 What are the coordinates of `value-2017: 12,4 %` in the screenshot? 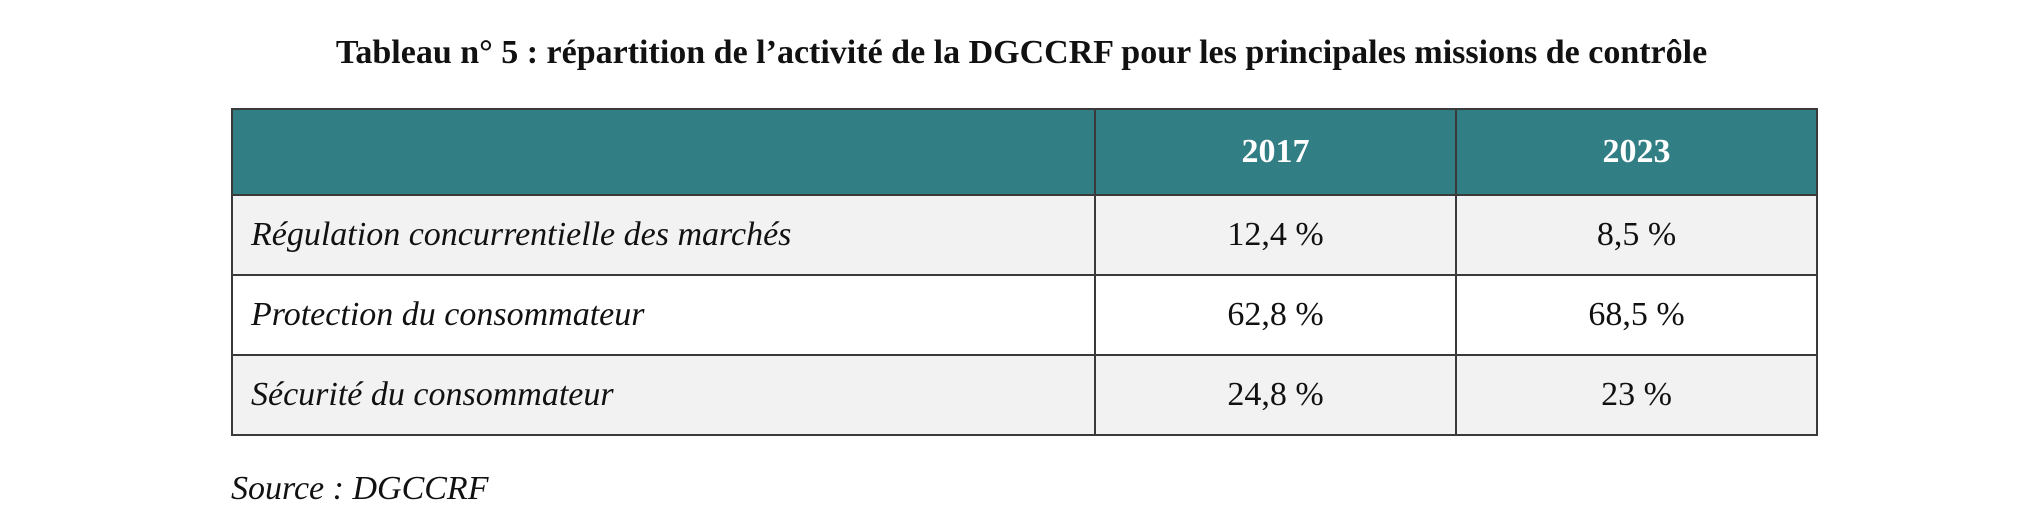 It's located at (1275, 235).